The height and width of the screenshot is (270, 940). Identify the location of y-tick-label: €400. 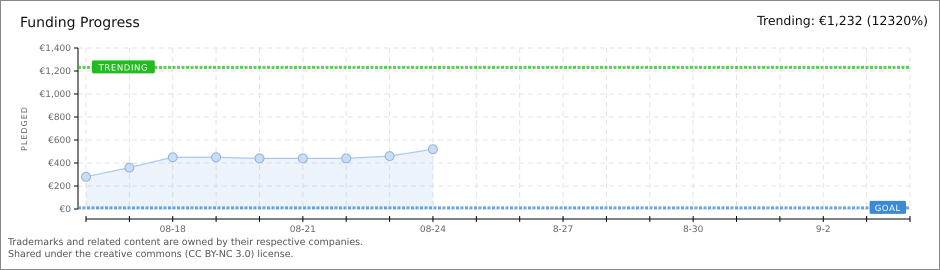
(60, 164).